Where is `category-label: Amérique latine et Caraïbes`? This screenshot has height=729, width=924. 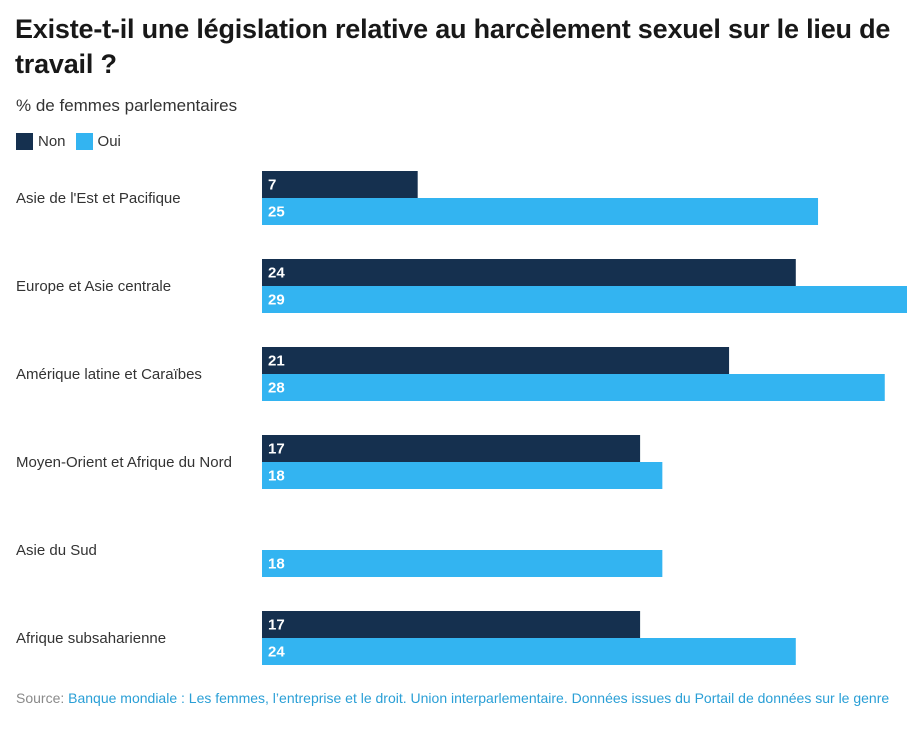
category-label: Amérique latine et Caraïbes is located at coordinates (109, 374).